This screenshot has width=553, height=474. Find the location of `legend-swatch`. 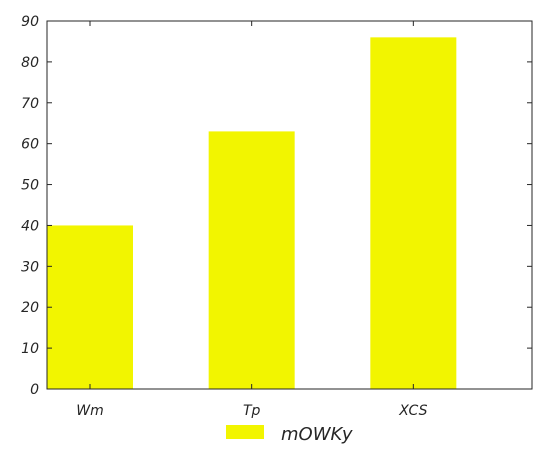

legend-swatch is located at coordinates (245, 432).